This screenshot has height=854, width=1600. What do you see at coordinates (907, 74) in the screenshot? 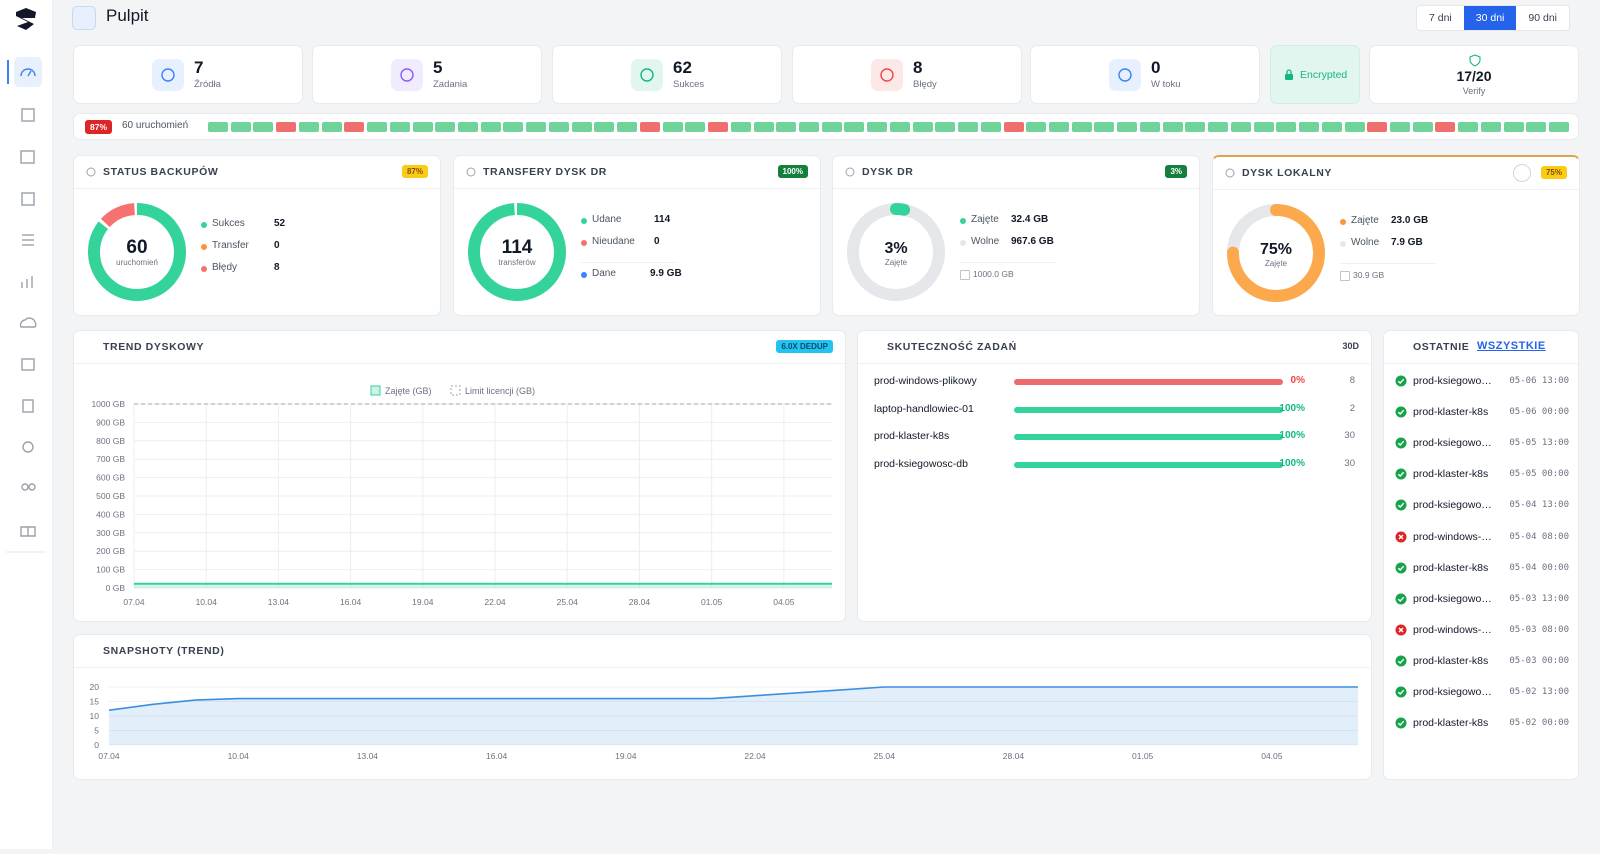
I see `stat-card: 8 Błędy` at bounding box center [907, 74].